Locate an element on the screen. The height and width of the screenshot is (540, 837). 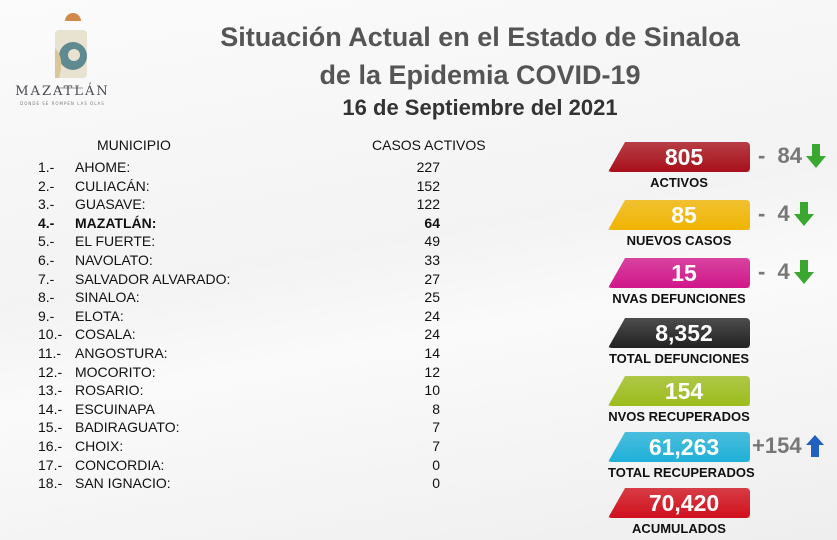
title-line1: Situación Actual en el Estado de Sinaloa is located at coordinates (480, 37).